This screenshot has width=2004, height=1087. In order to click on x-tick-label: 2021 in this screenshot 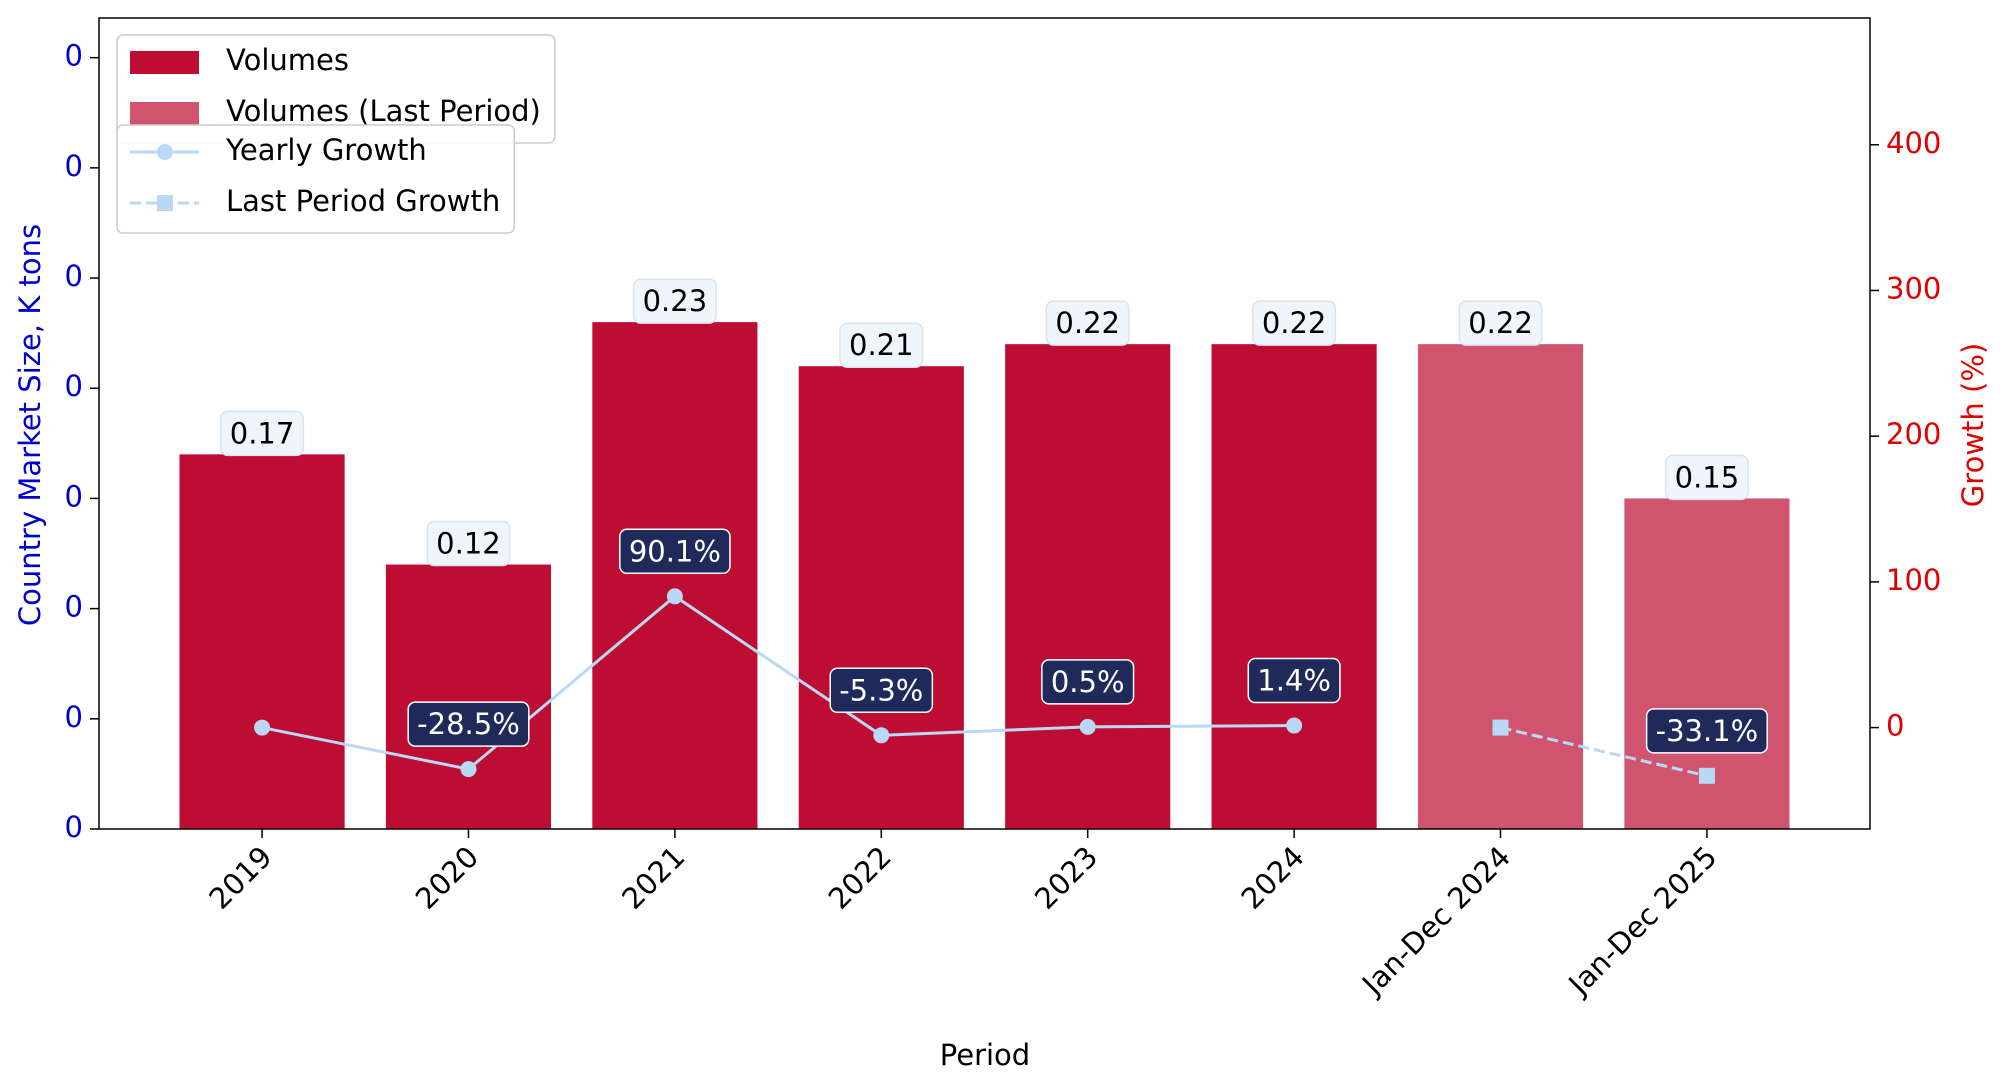, I will do `click(653, 878)`.